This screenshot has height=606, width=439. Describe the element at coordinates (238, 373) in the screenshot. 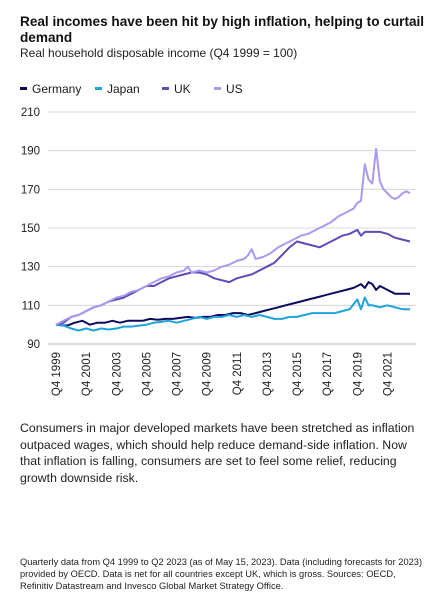

I see `x-tick-label: Q4 2011` at that location.